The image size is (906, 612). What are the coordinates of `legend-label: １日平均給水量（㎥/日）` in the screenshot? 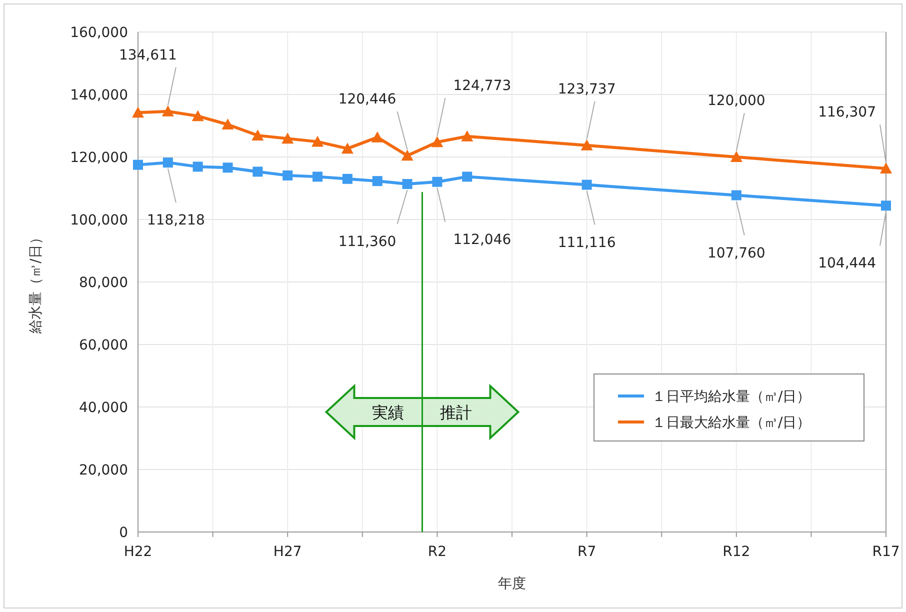 It's located at (731, 397).